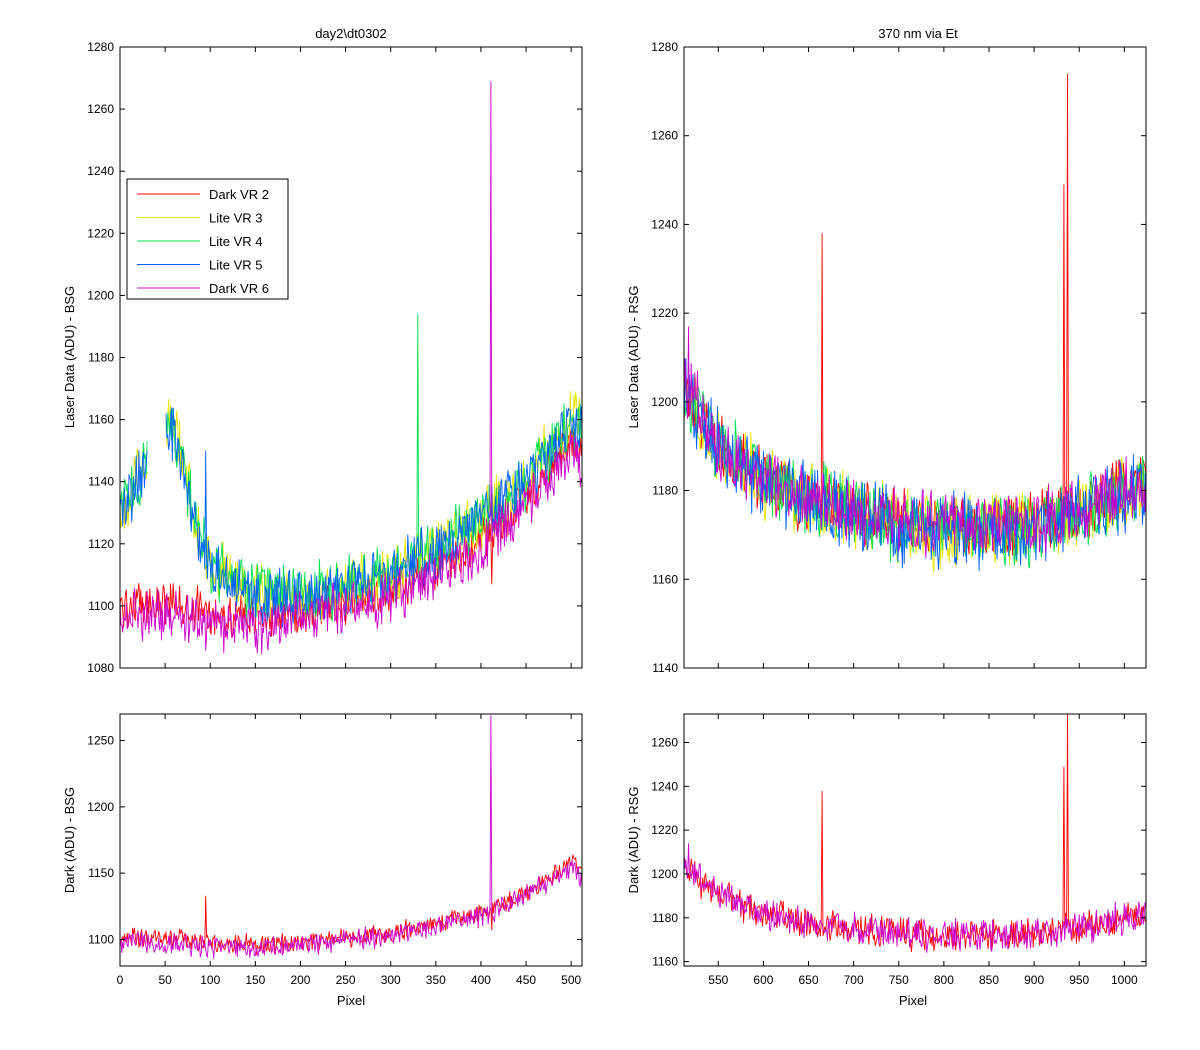 Image resolution: width=1200 pixels, height=1050 pixels. Describe the element at coordinates (481, 980) in the screenshot. I see `bottom-left-x-tick-label: 400` at that location.